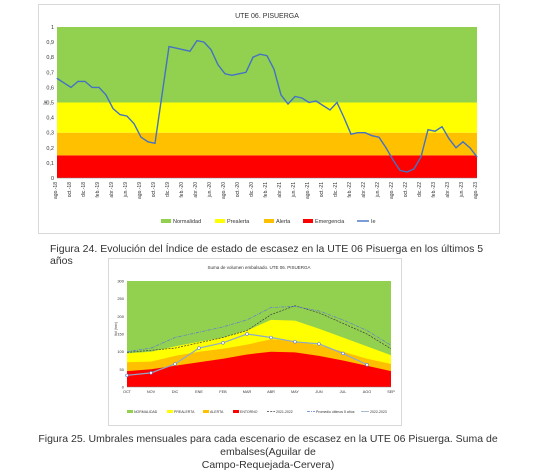  I want to click on legend-entry: Ie, so click(373, 222).